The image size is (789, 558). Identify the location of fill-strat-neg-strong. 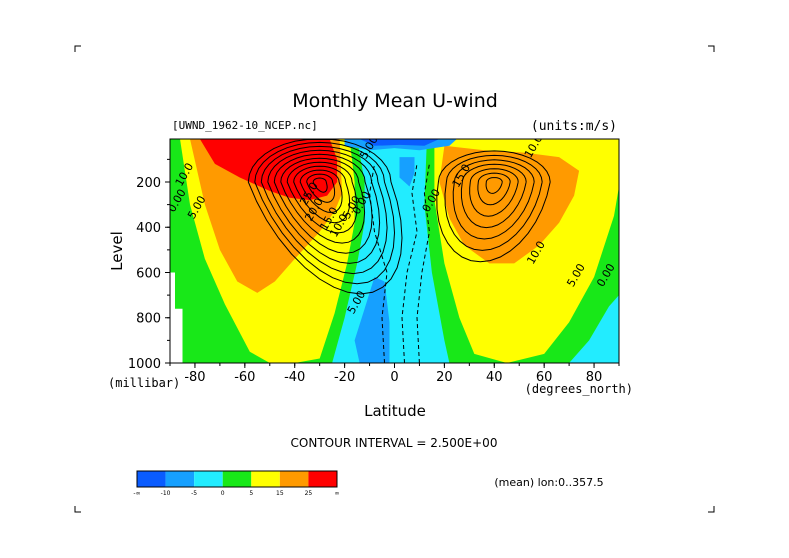
(399, 142).